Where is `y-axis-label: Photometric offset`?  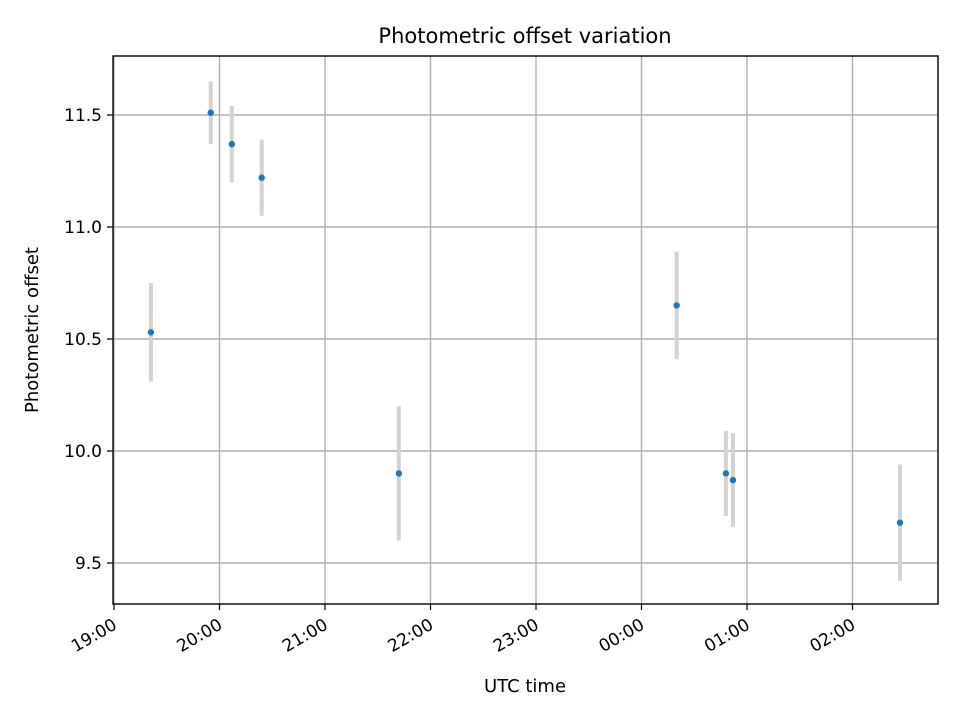 y-axis-label: Photometric offset is located at coordinates (32, 330).